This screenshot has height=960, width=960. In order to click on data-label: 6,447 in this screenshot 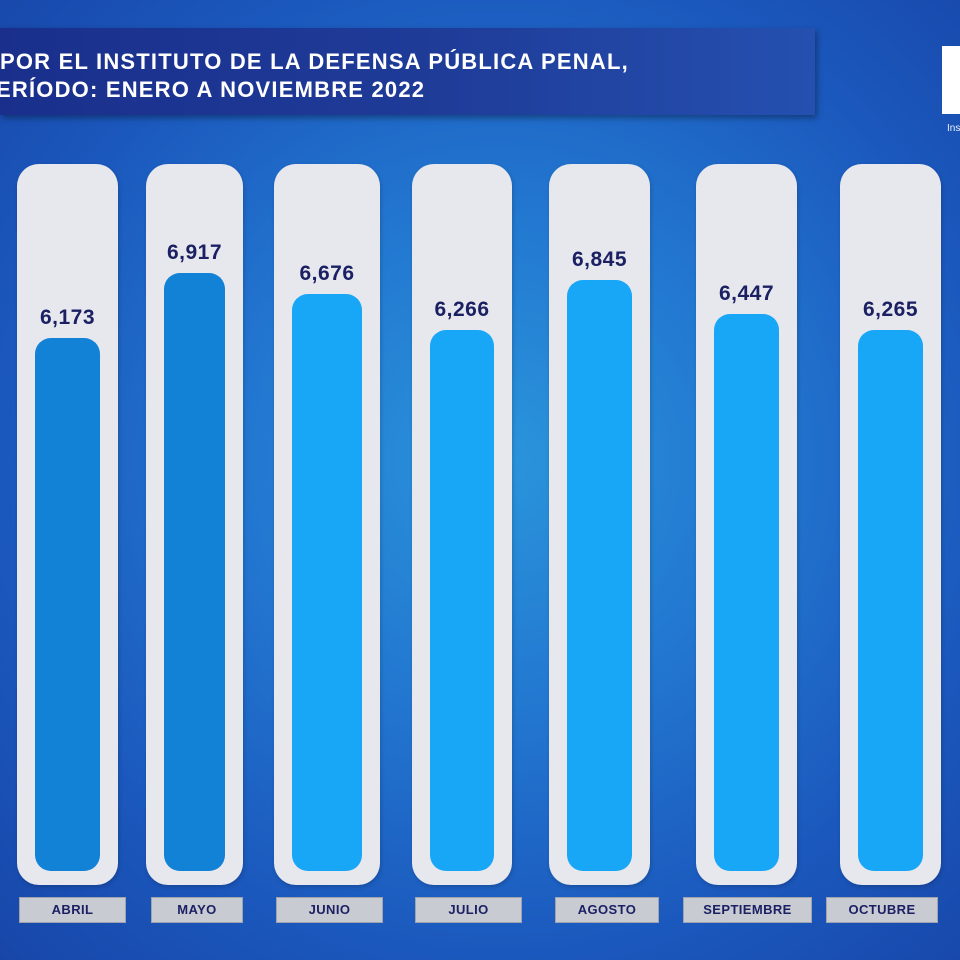, I will do `click(746, 293)`.